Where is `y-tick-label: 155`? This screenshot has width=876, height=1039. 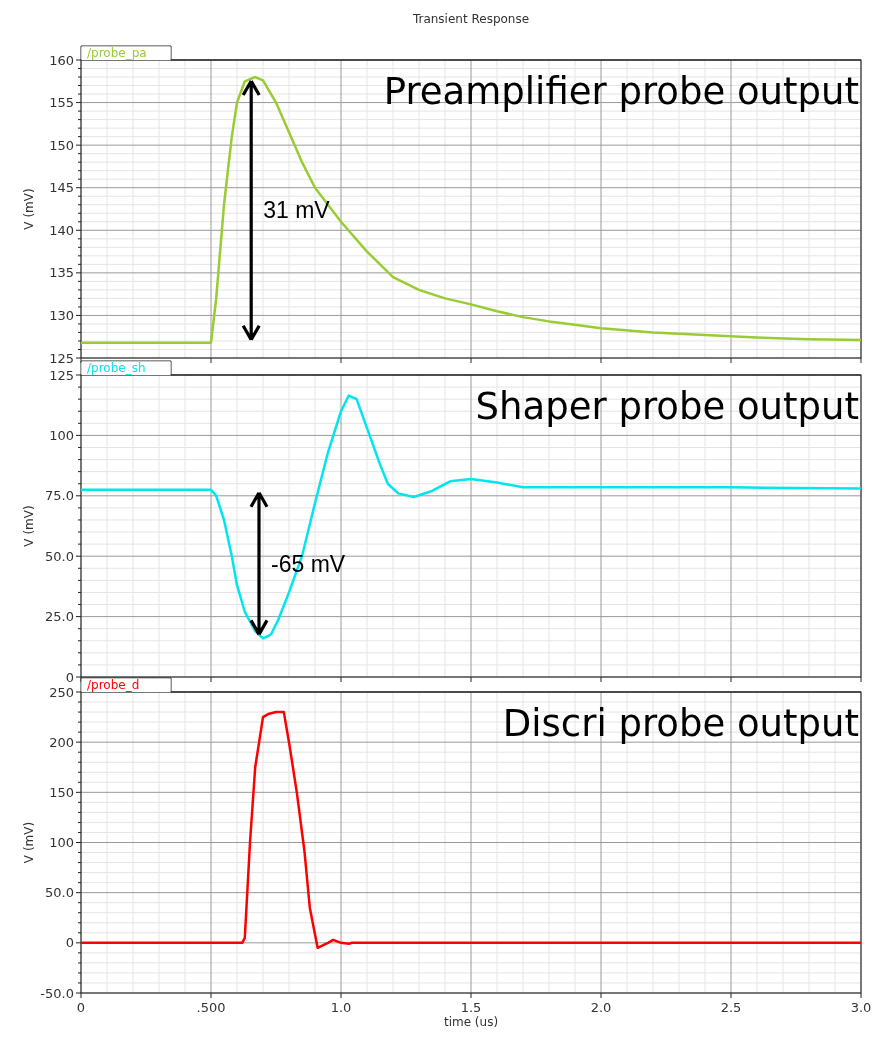
y-tick-label: 155 is located at coordinates (61, 103).